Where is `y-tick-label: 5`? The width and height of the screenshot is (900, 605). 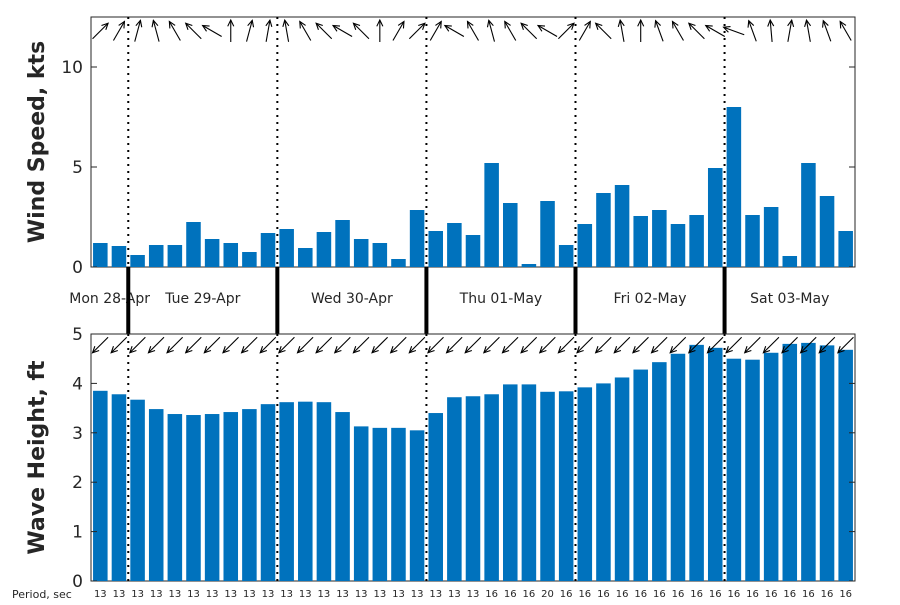
y-tick-label: 5 is located at coordinates (77, 168).